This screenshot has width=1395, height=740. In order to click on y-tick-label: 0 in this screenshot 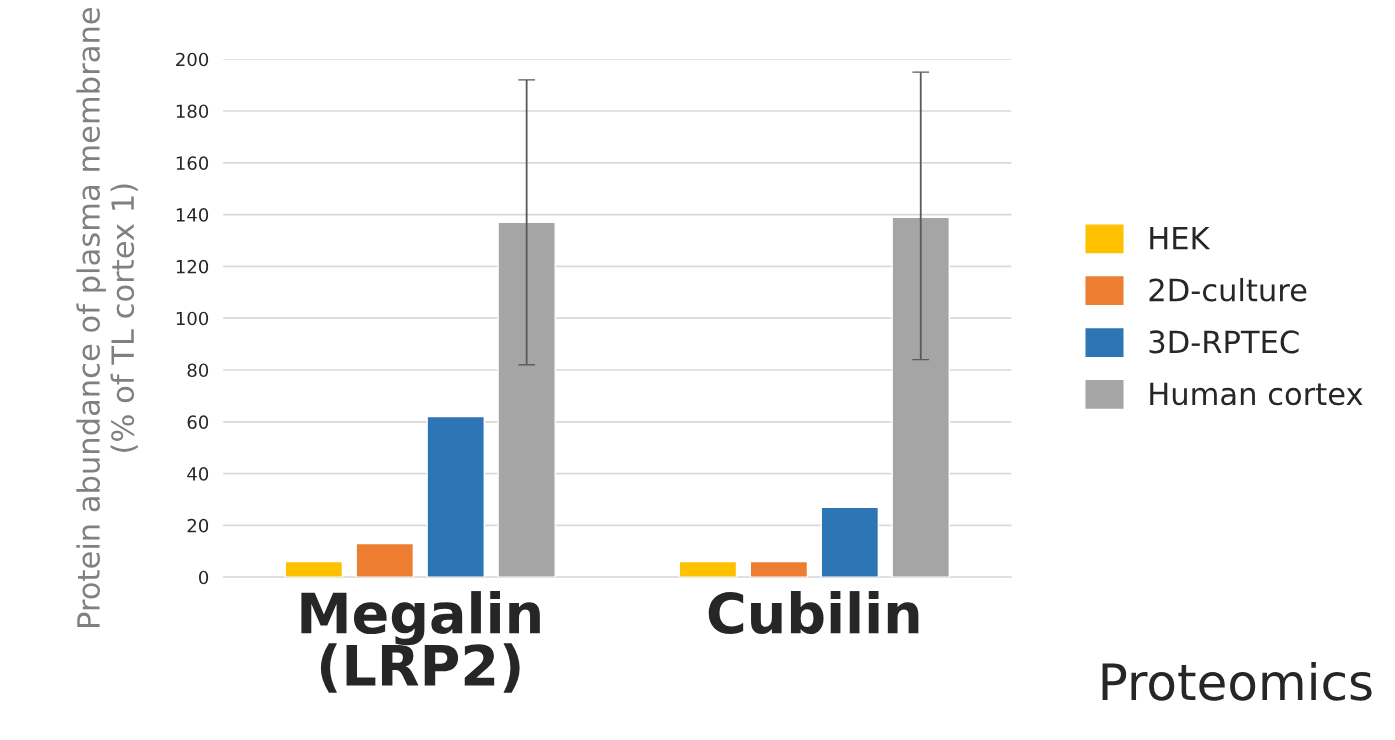, I will do `click(204, 577)`.